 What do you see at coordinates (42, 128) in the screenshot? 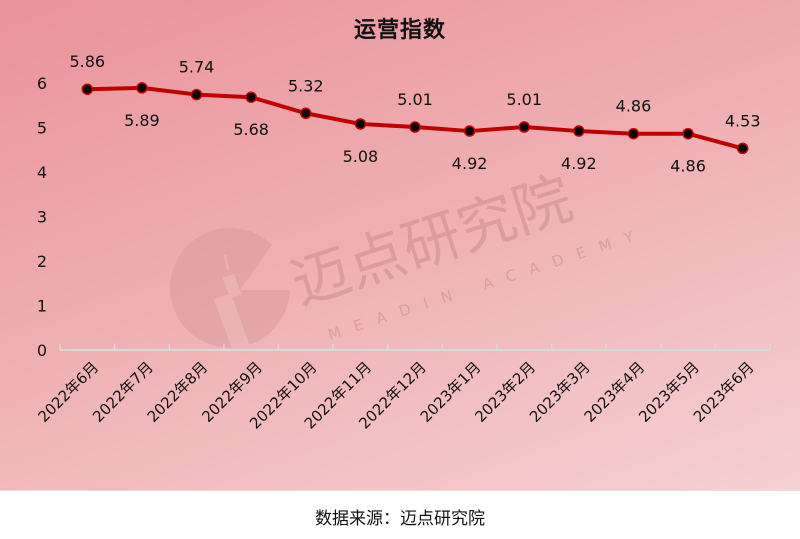
I see `y-tick-label: 5` at bounding box center [42, 128].